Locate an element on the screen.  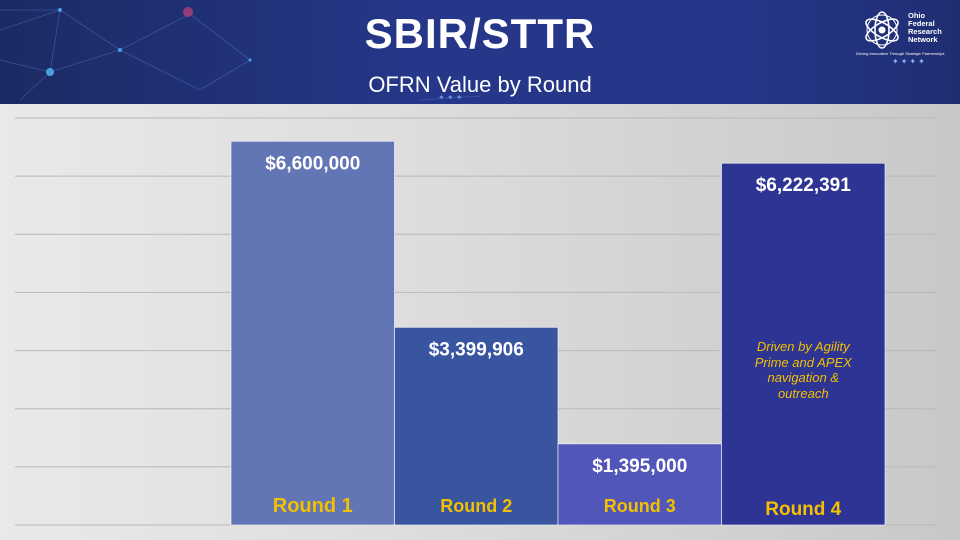
network-pattern-decoration: ✦ ✦ ✦ is located at coordinates (240, 54).